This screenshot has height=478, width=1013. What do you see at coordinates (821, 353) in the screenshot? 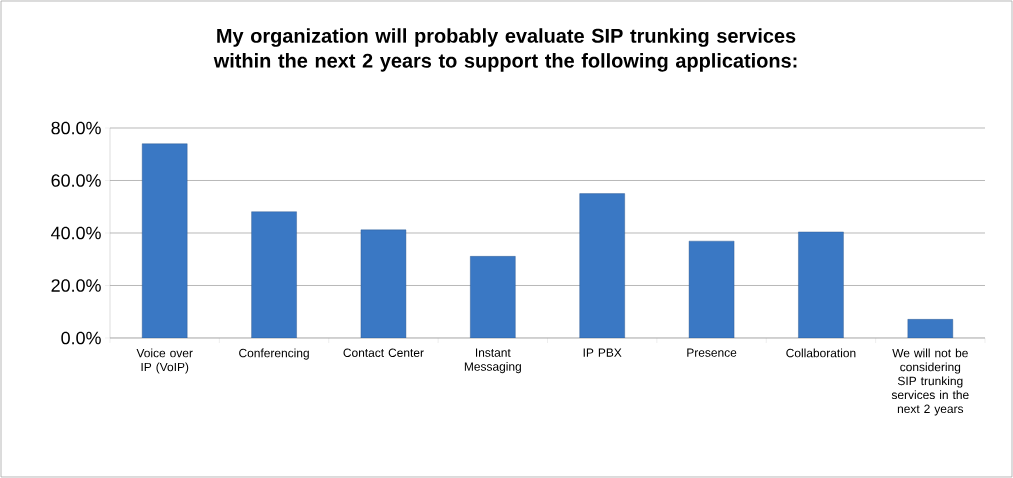
I see `x-tick-label: Collaboration` at bounding box center [821, 353].